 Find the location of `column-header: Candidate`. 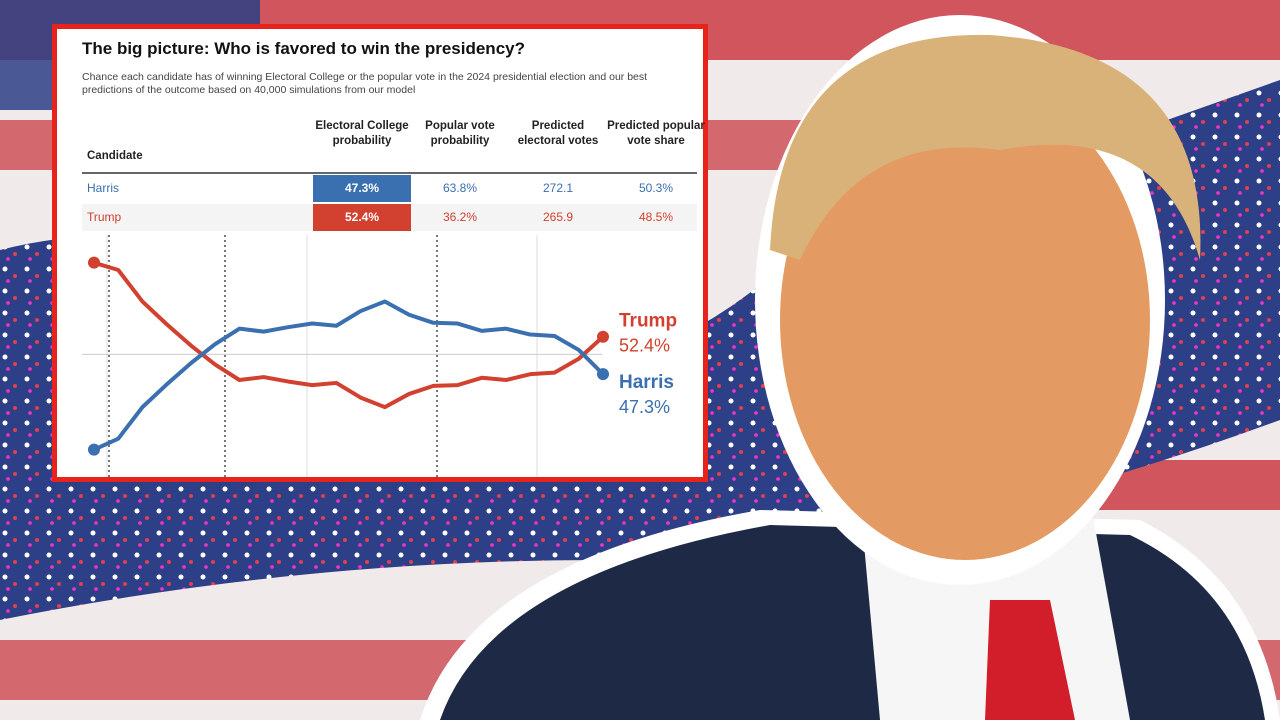

column-header: Candidate is located at coordinates (115, 156).